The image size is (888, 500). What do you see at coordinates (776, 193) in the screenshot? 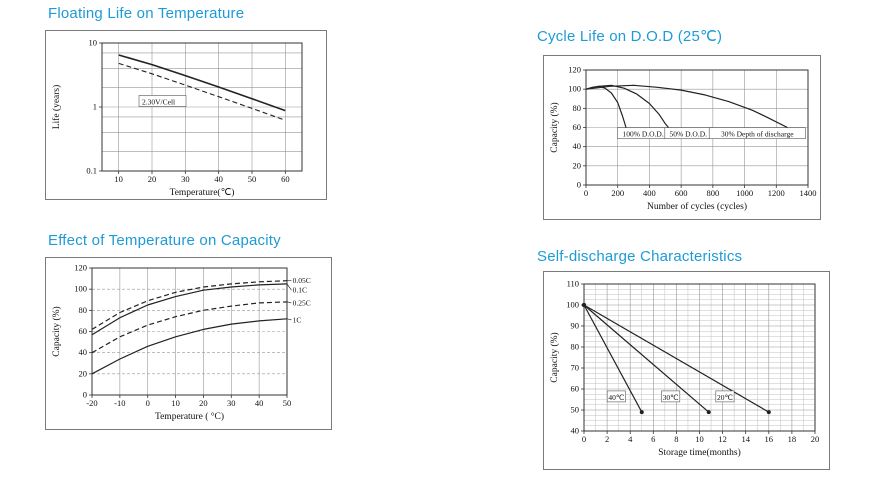
I see `svg-text: 1200` at bounding box center [776, 193].